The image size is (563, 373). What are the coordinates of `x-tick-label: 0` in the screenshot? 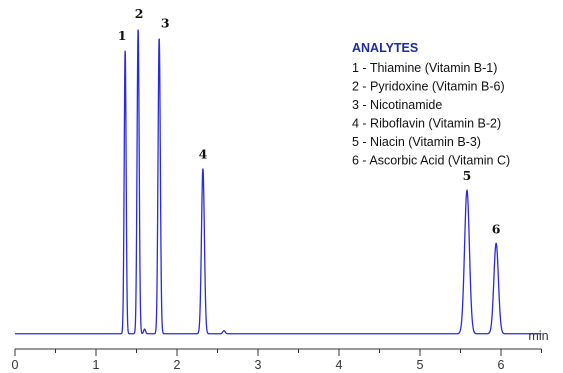 It's located at (15, 365).